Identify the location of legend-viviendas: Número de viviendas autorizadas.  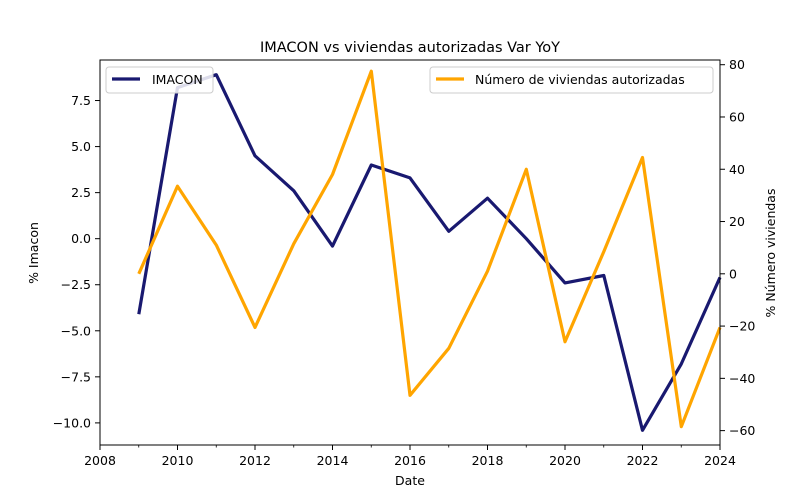
(571, 80).